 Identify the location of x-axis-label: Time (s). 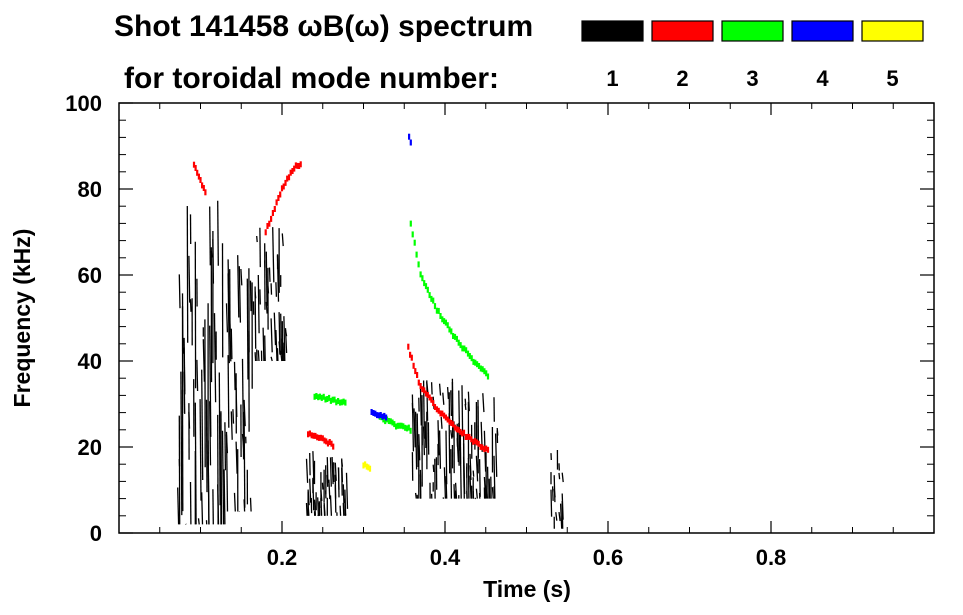
(527, 589).